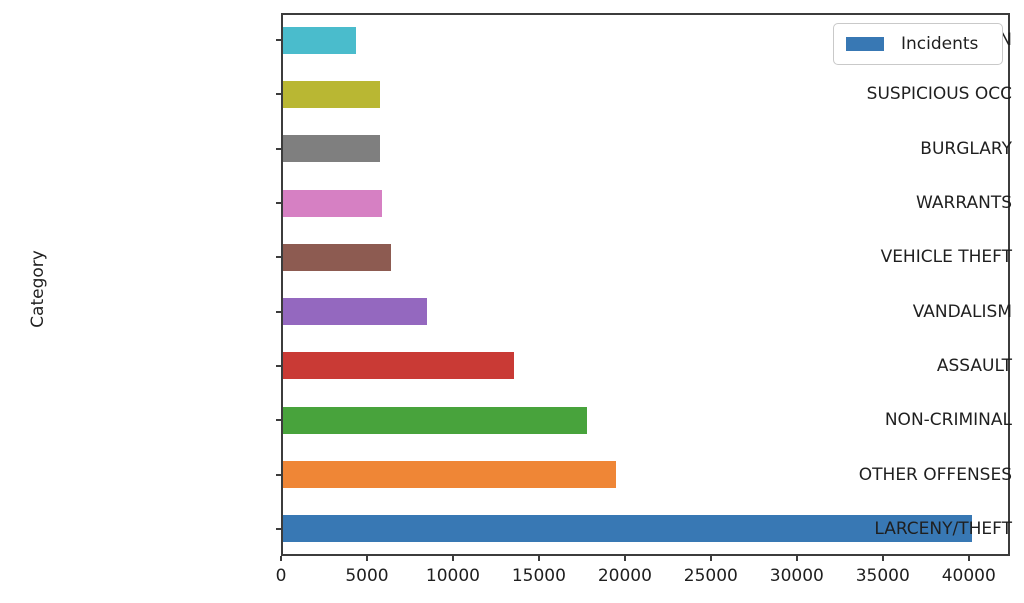 The width and height of the screenshot is (1024, 603). Describe the element at coordinates (882, 576) in the screenshot. I see `x-tick-label-35000: 35000` at that location.